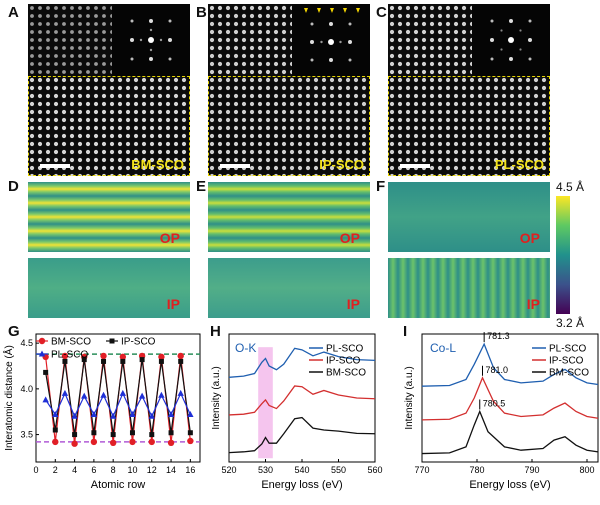  Describe the element at coordinates (421, 470) in the screenshot. I see `x-tick-label: 770` at that location.